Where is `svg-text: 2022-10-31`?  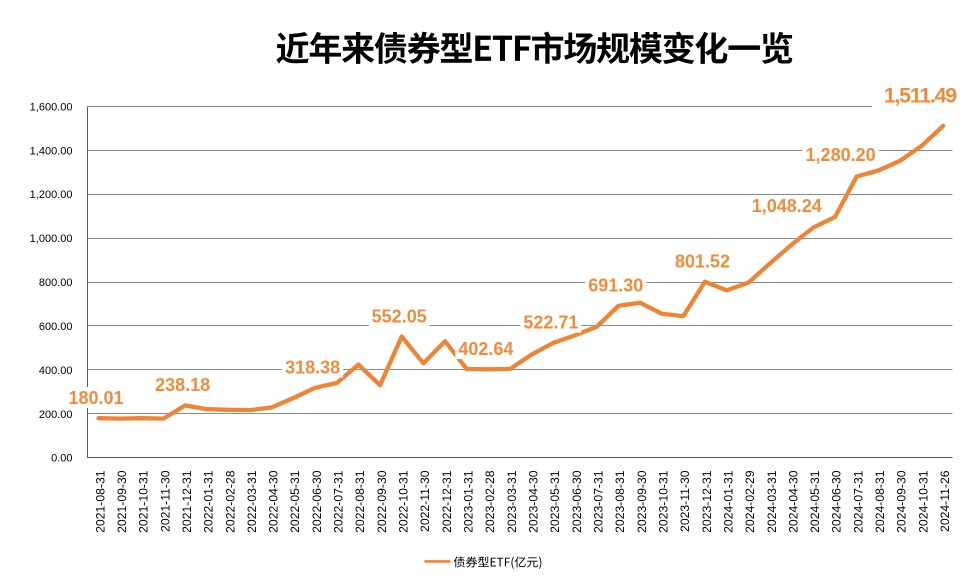
svg-text: 2022-10-31 is located at coordinates (404, 501).